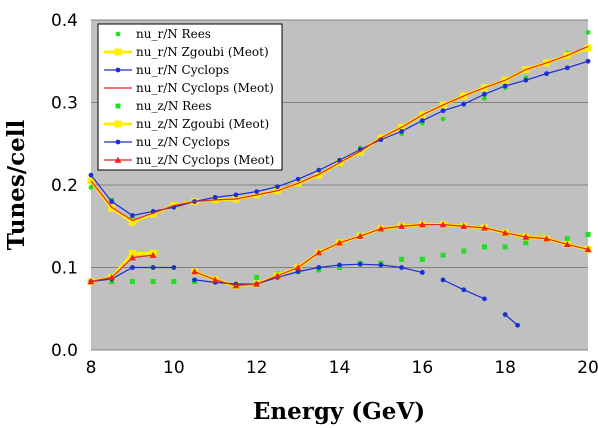 This screenshot has height=428, width=598. What do you see at coordinates (511, 320) in the screenshot?
I see `series-6-line` at bounding box center [511, 320].